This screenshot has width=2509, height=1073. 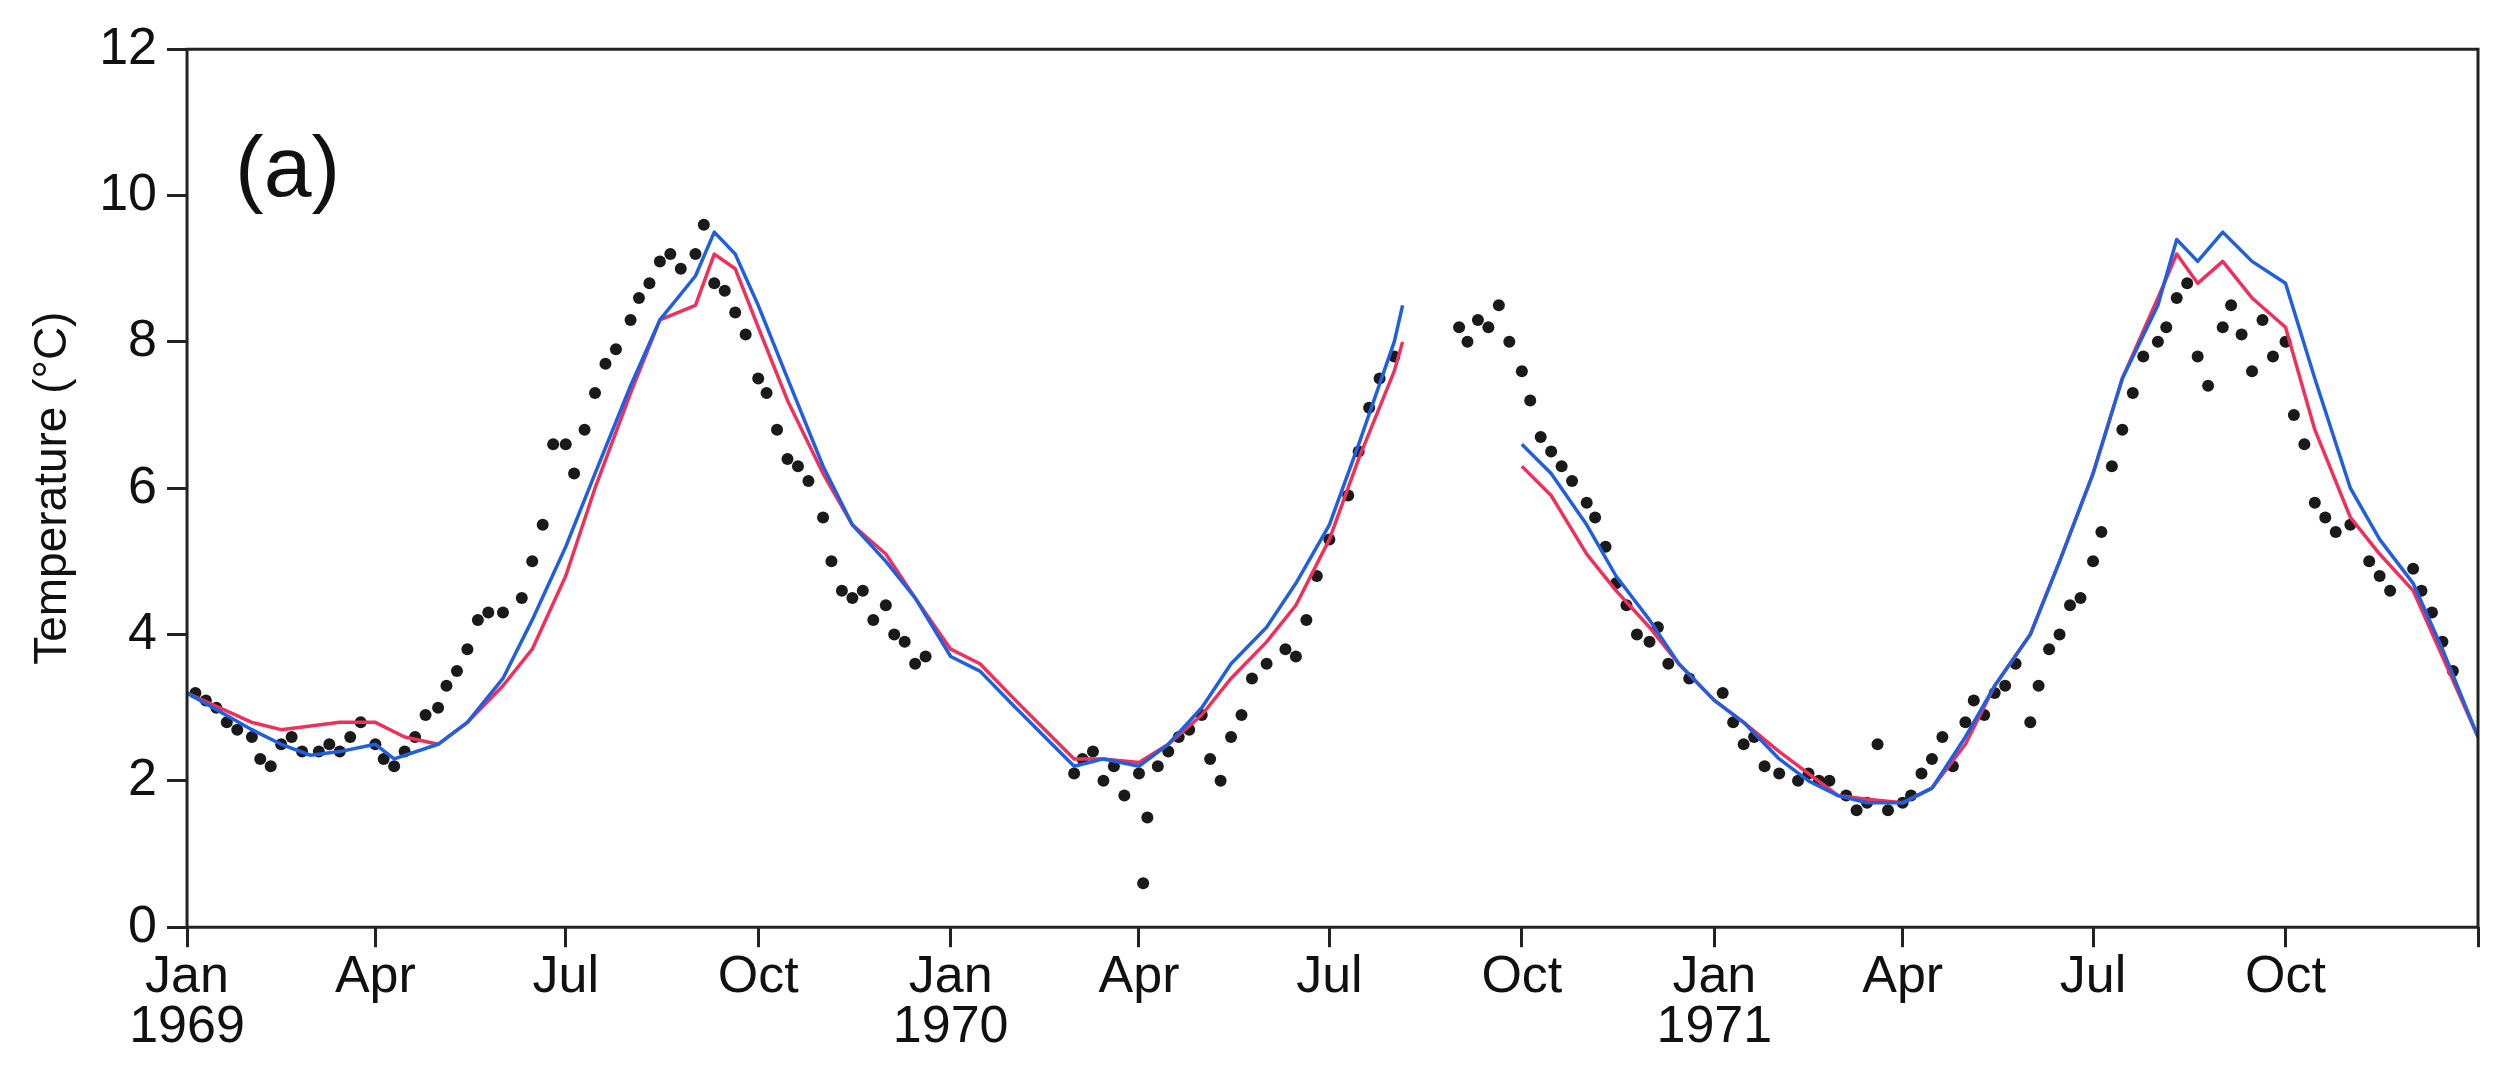 What do you see at coordinates (288, 165) in the screenshot?
I see `annotation: (a)` at bounding box center [288, 165].